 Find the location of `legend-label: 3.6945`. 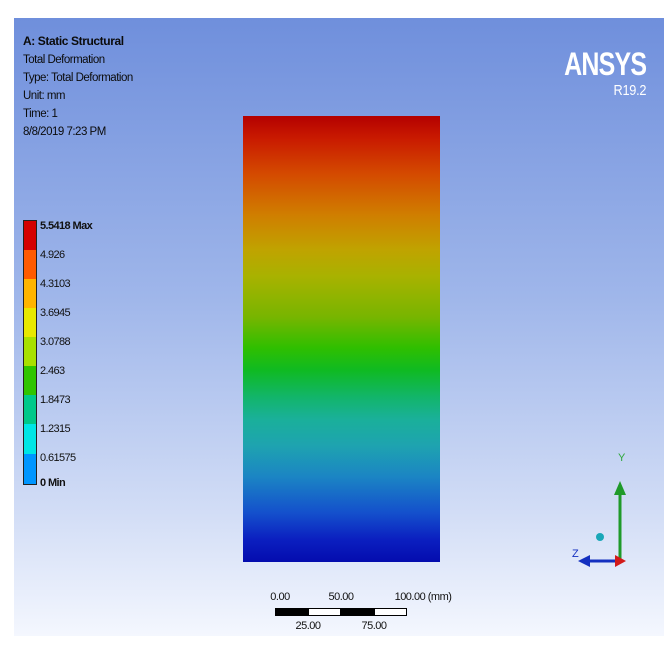

legend-label: 3.6945 is located at coordinates (55, 313).